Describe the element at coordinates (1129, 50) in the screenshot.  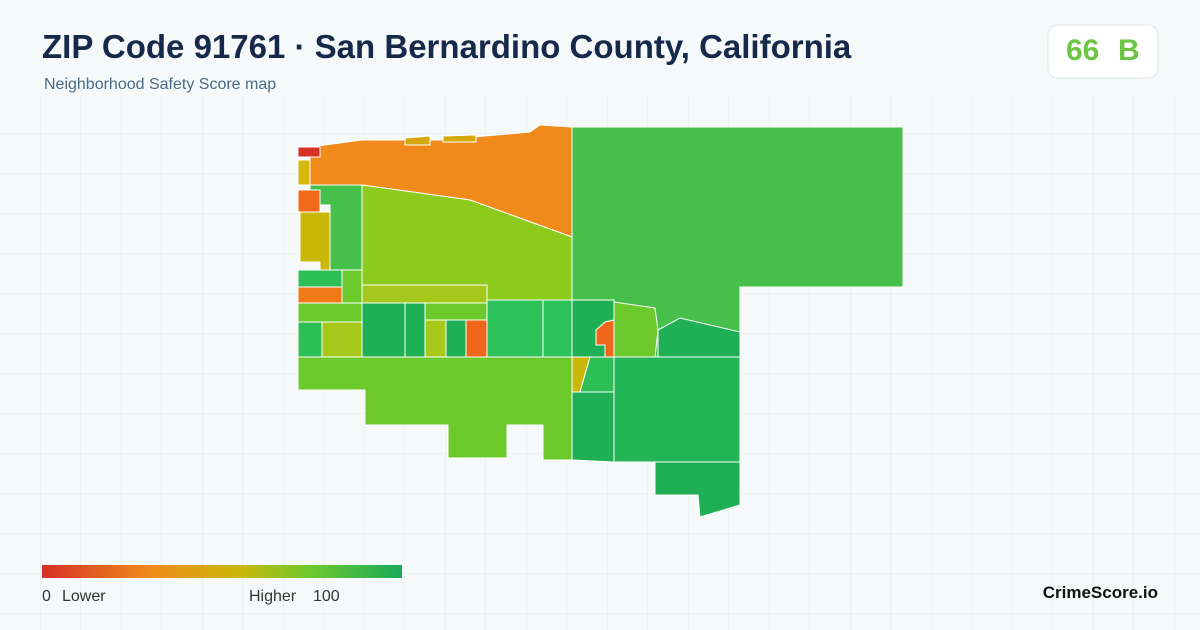
I see `grade: B` at that location.